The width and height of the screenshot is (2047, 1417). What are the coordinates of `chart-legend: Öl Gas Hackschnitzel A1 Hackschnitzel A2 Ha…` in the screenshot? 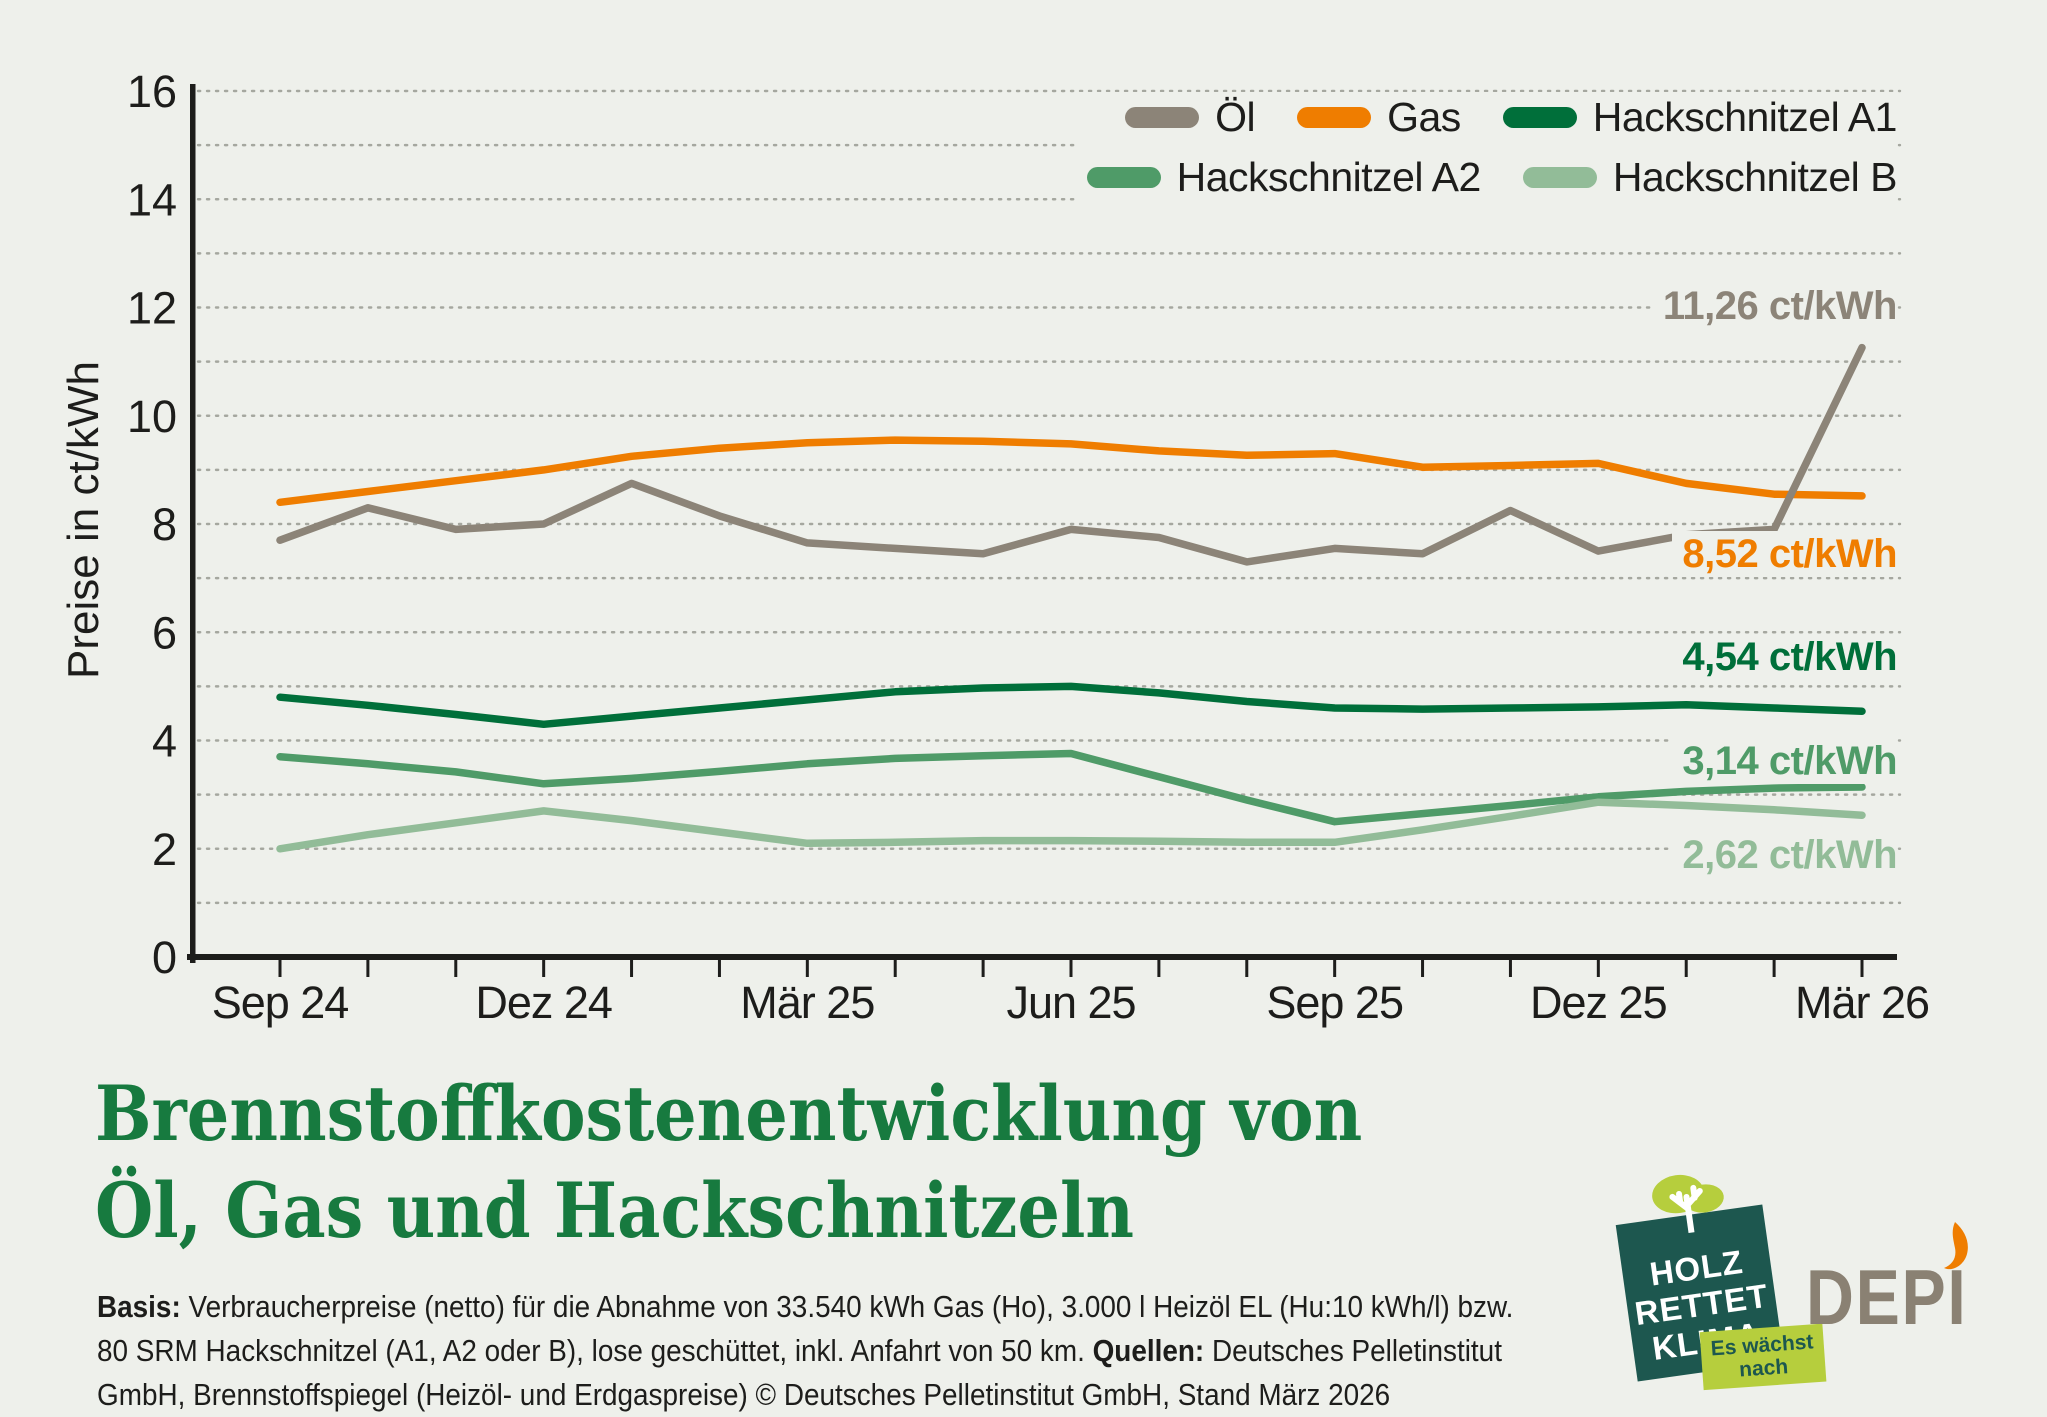 It's located at (1487, 147).